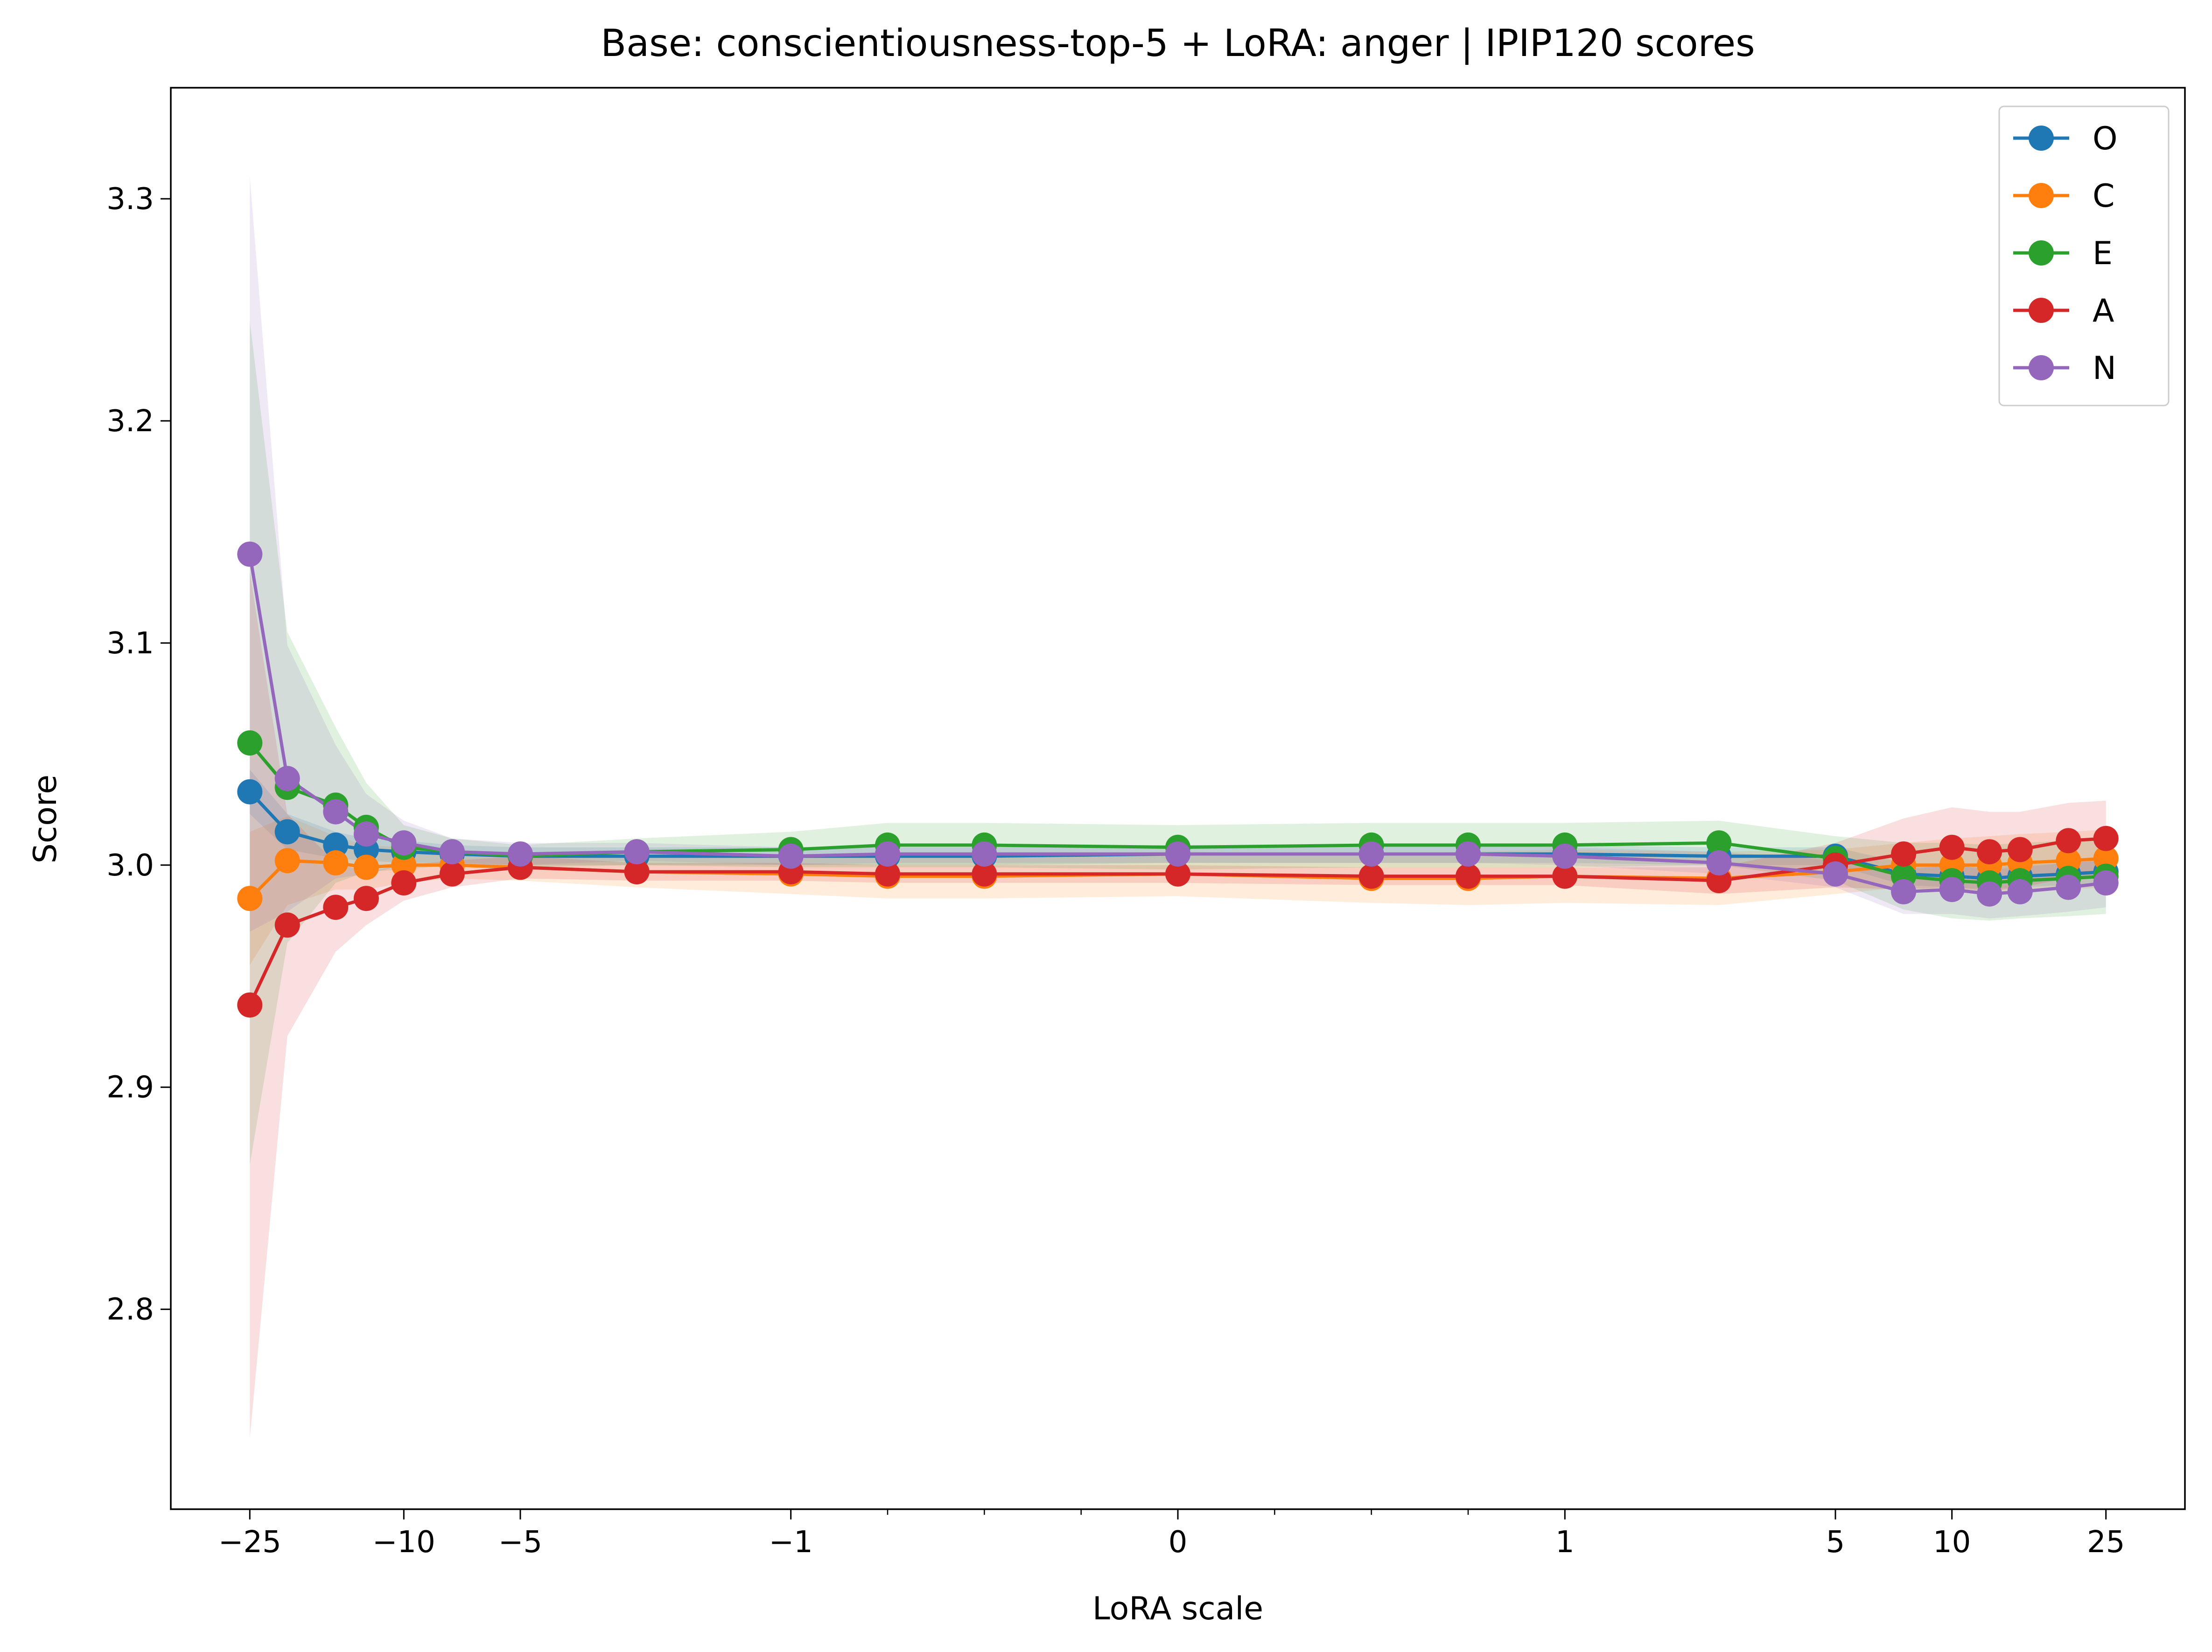 Image resolution: width=2212 pixels, height=1652 pixels. I want to click on x-tick-label: 25, so click(2106, 1542).